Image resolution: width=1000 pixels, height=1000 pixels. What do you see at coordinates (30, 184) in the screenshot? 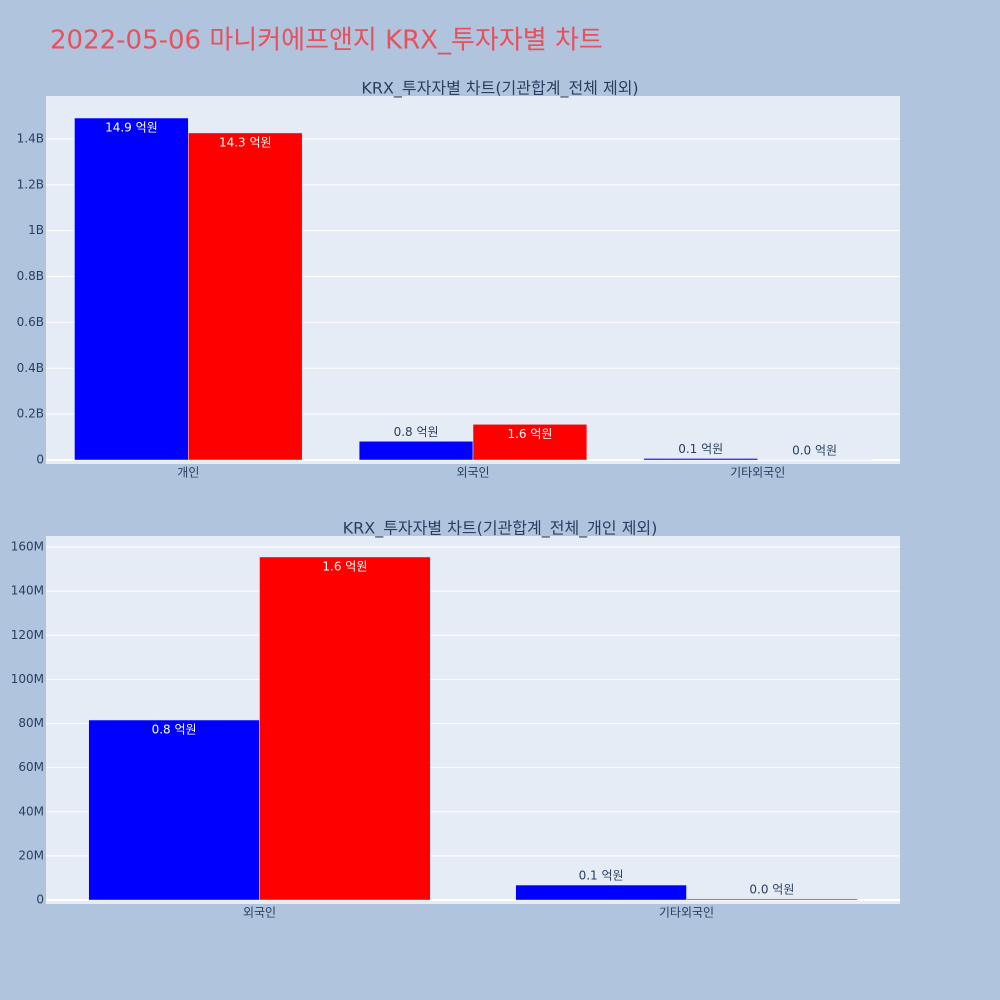
I see `y-tick-label: 1.2B` at bounding box center [30, 184].